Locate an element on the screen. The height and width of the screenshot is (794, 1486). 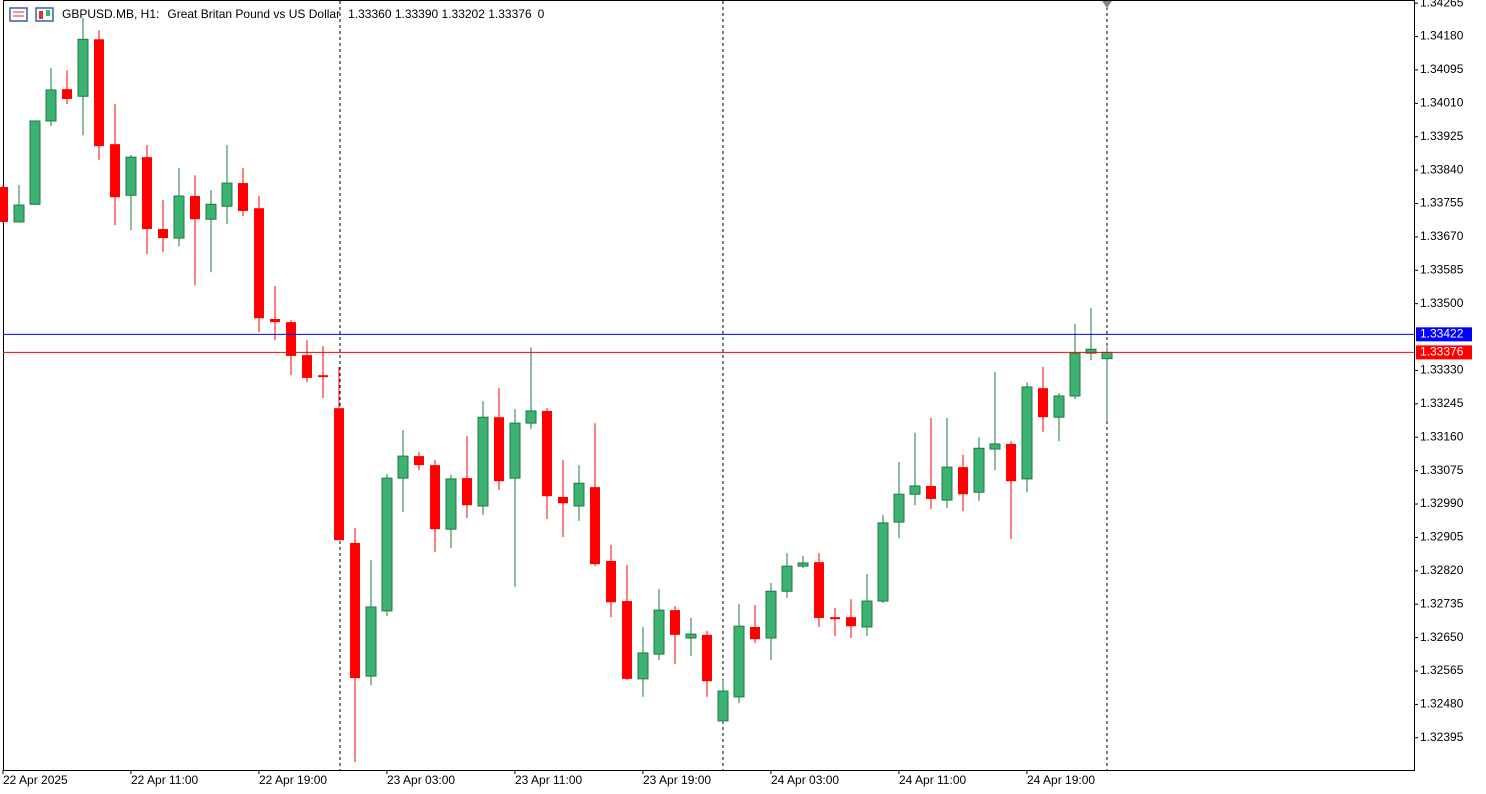
y-tick-label: 1.34180 is located at coordinates (1442, 36).